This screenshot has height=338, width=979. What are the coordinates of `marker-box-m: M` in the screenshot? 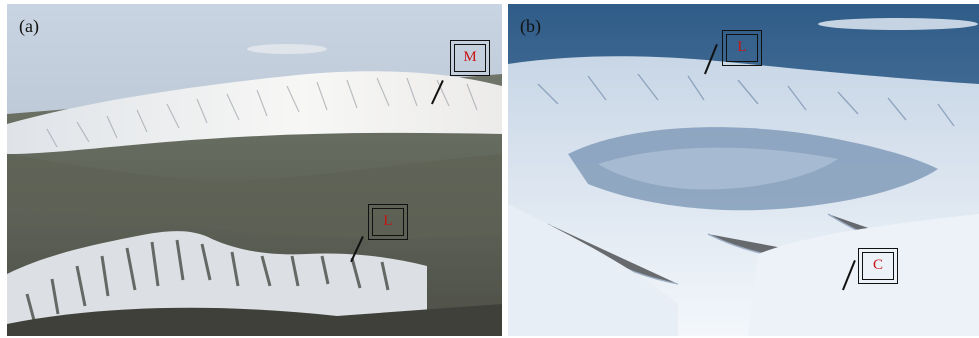 It's located at (470, 58).